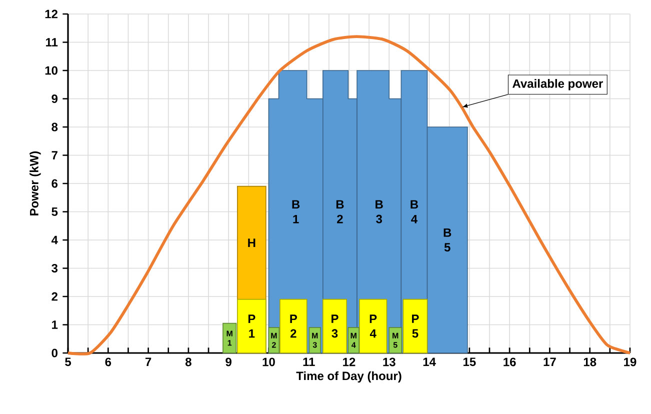 This screenshot has height=414, width=651. I want to click on x-tick-label: 11, so click(309, 362).